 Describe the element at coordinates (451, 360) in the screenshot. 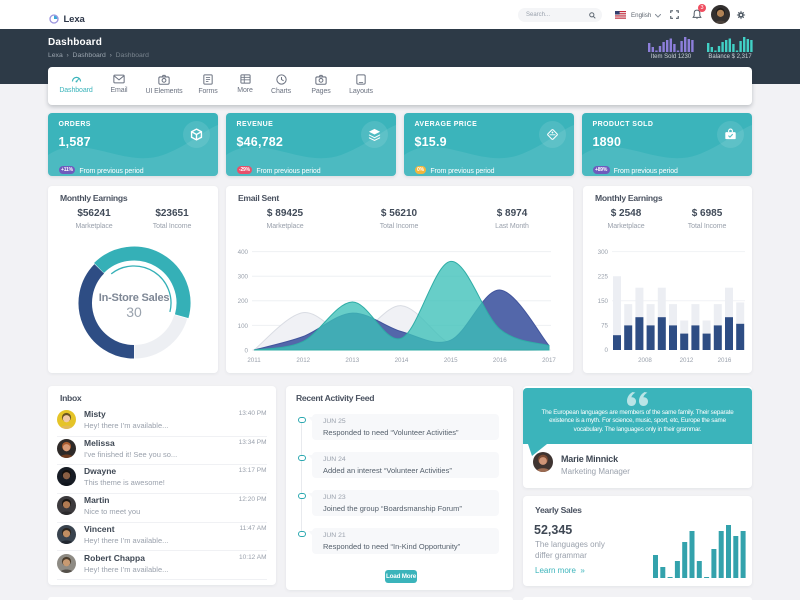

I see `svg-text: 2015` at that location.